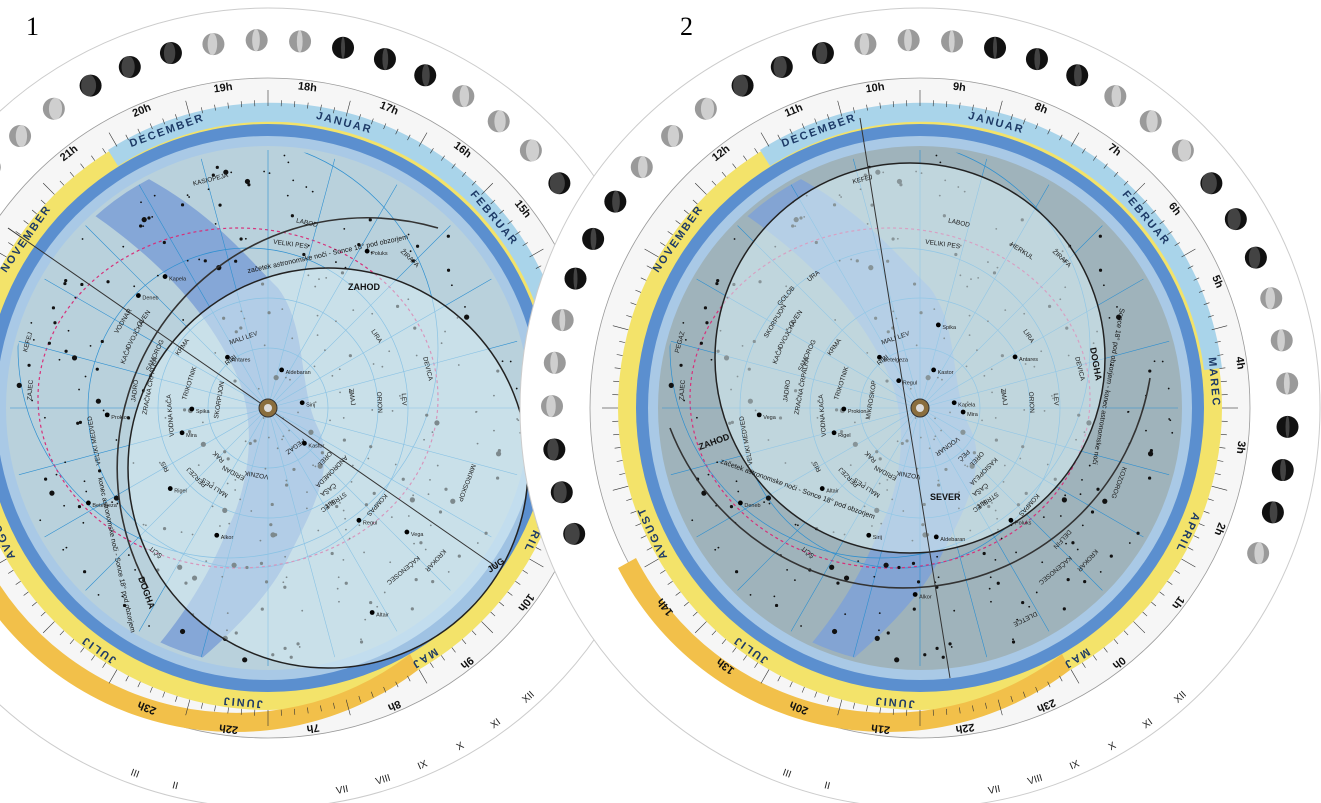 The height and width of the screenshot is (803, 1321). I want to click on month-label: MAREC, so click(1214, 382).